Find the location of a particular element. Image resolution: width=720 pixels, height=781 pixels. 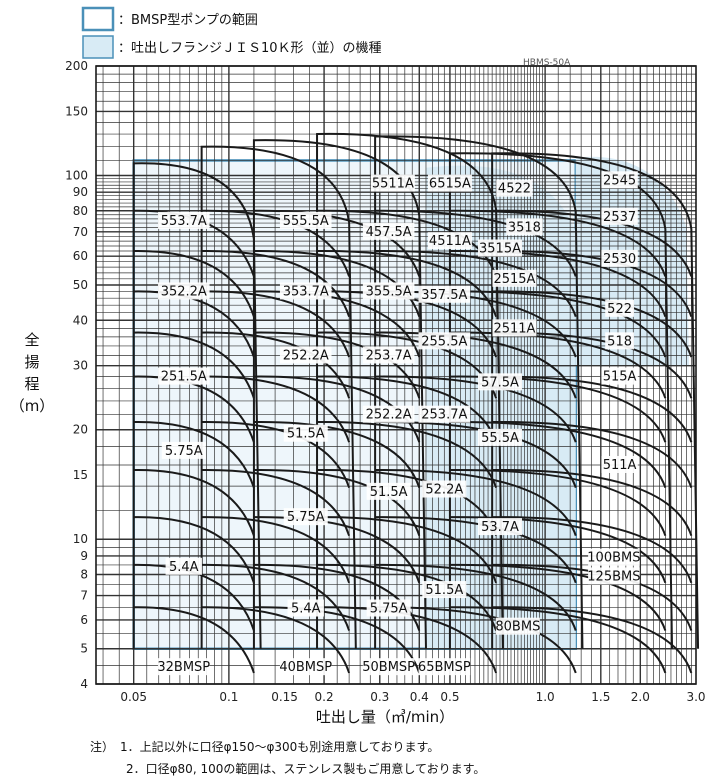

model-label: 80BMS is located at coordinates (517, 627).